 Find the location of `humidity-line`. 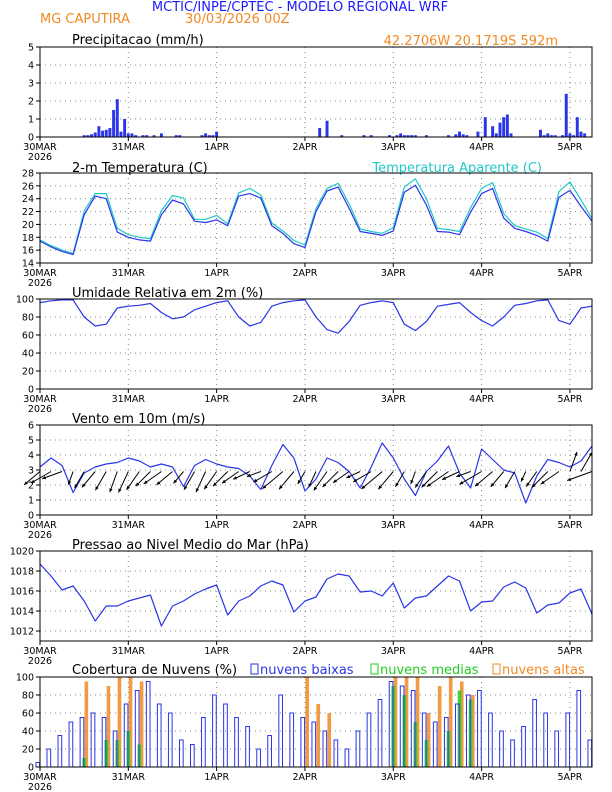

humidity-line is located at coordinates (316, 316).